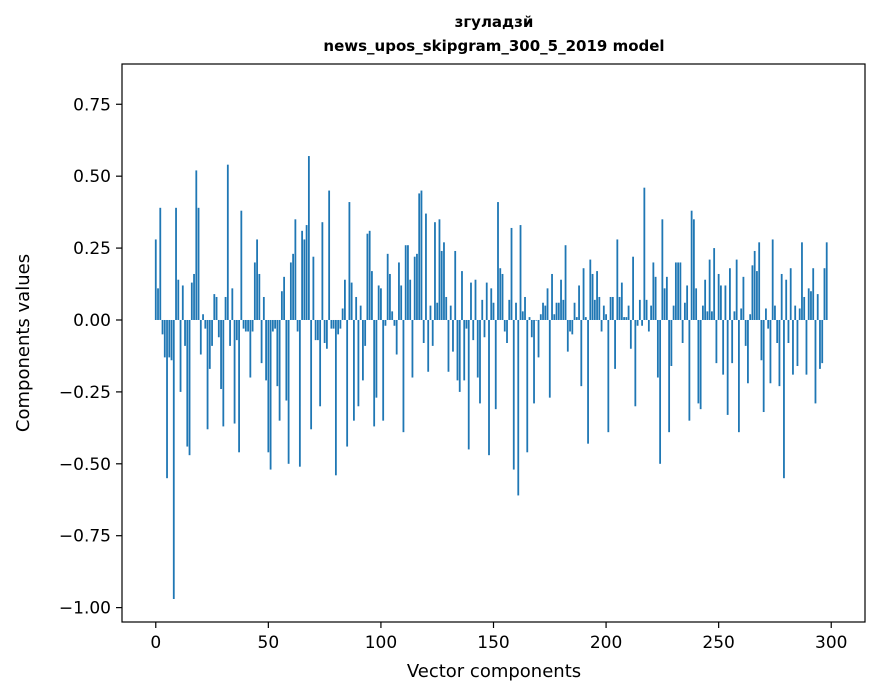 The width and height of the screenshot is (880, 696). I want to click on chart-title: згуладзй, so click(494, 22).